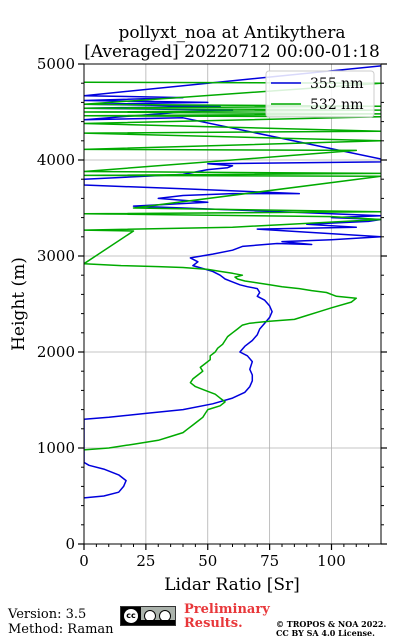  What do you see at coordinates (131, 616) in the screenshot?
I see `cc-icon: cc` at bounding box center [131, 616].